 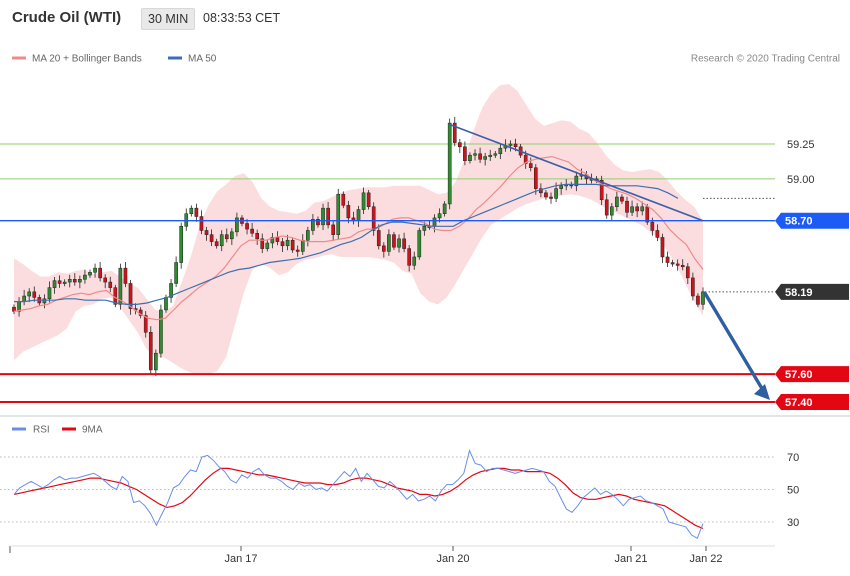 I want to click on forecast-arrow-shaft, so click(x=734, y=342).